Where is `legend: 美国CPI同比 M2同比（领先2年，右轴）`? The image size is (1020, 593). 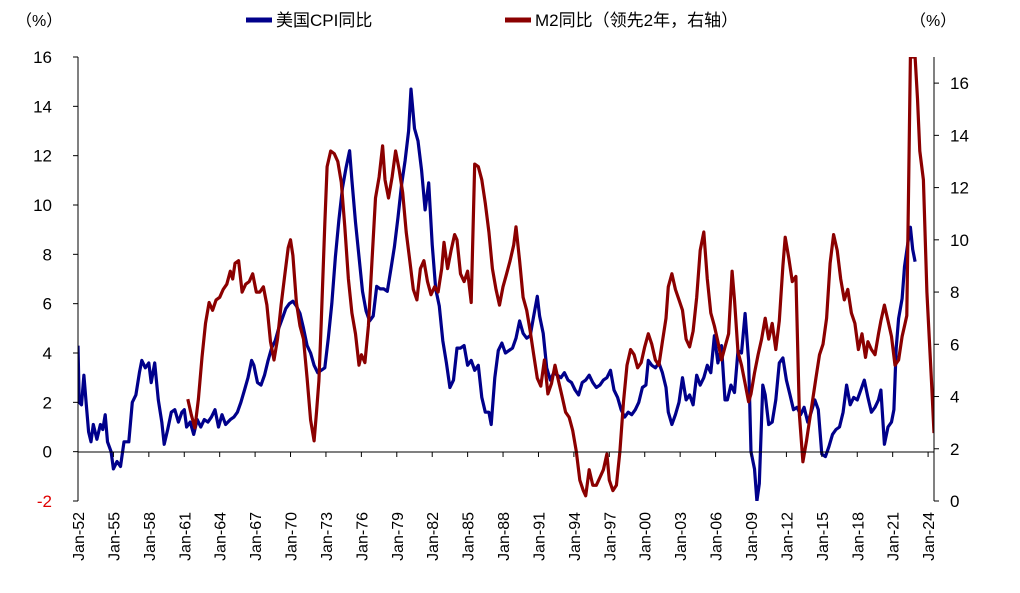 legend: 美国CPI同比 M2同比（领先2年，右轴） is located at coordinates (492, 20).